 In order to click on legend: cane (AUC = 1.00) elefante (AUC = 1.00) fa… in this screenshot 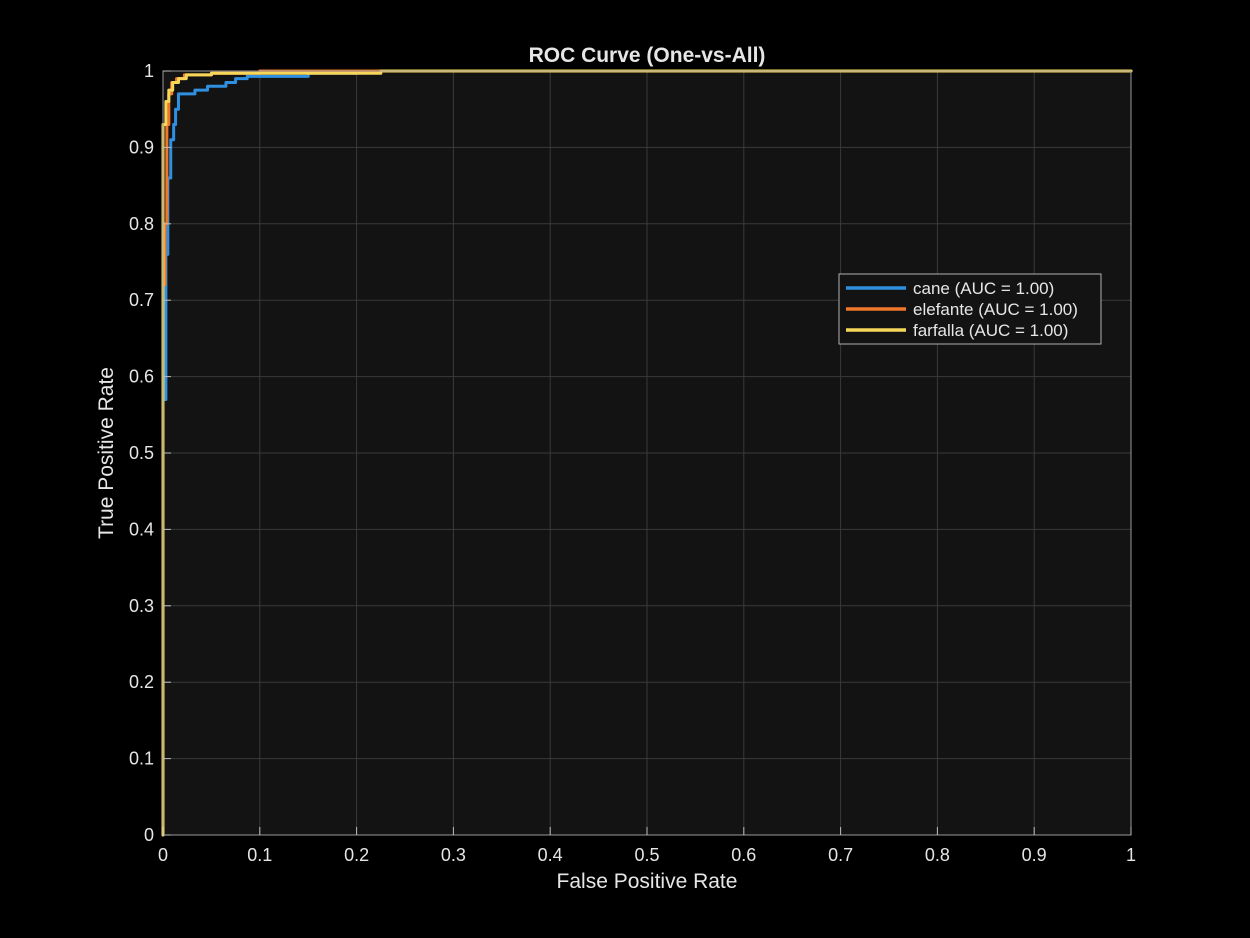, I will do `click(970, 309)`.